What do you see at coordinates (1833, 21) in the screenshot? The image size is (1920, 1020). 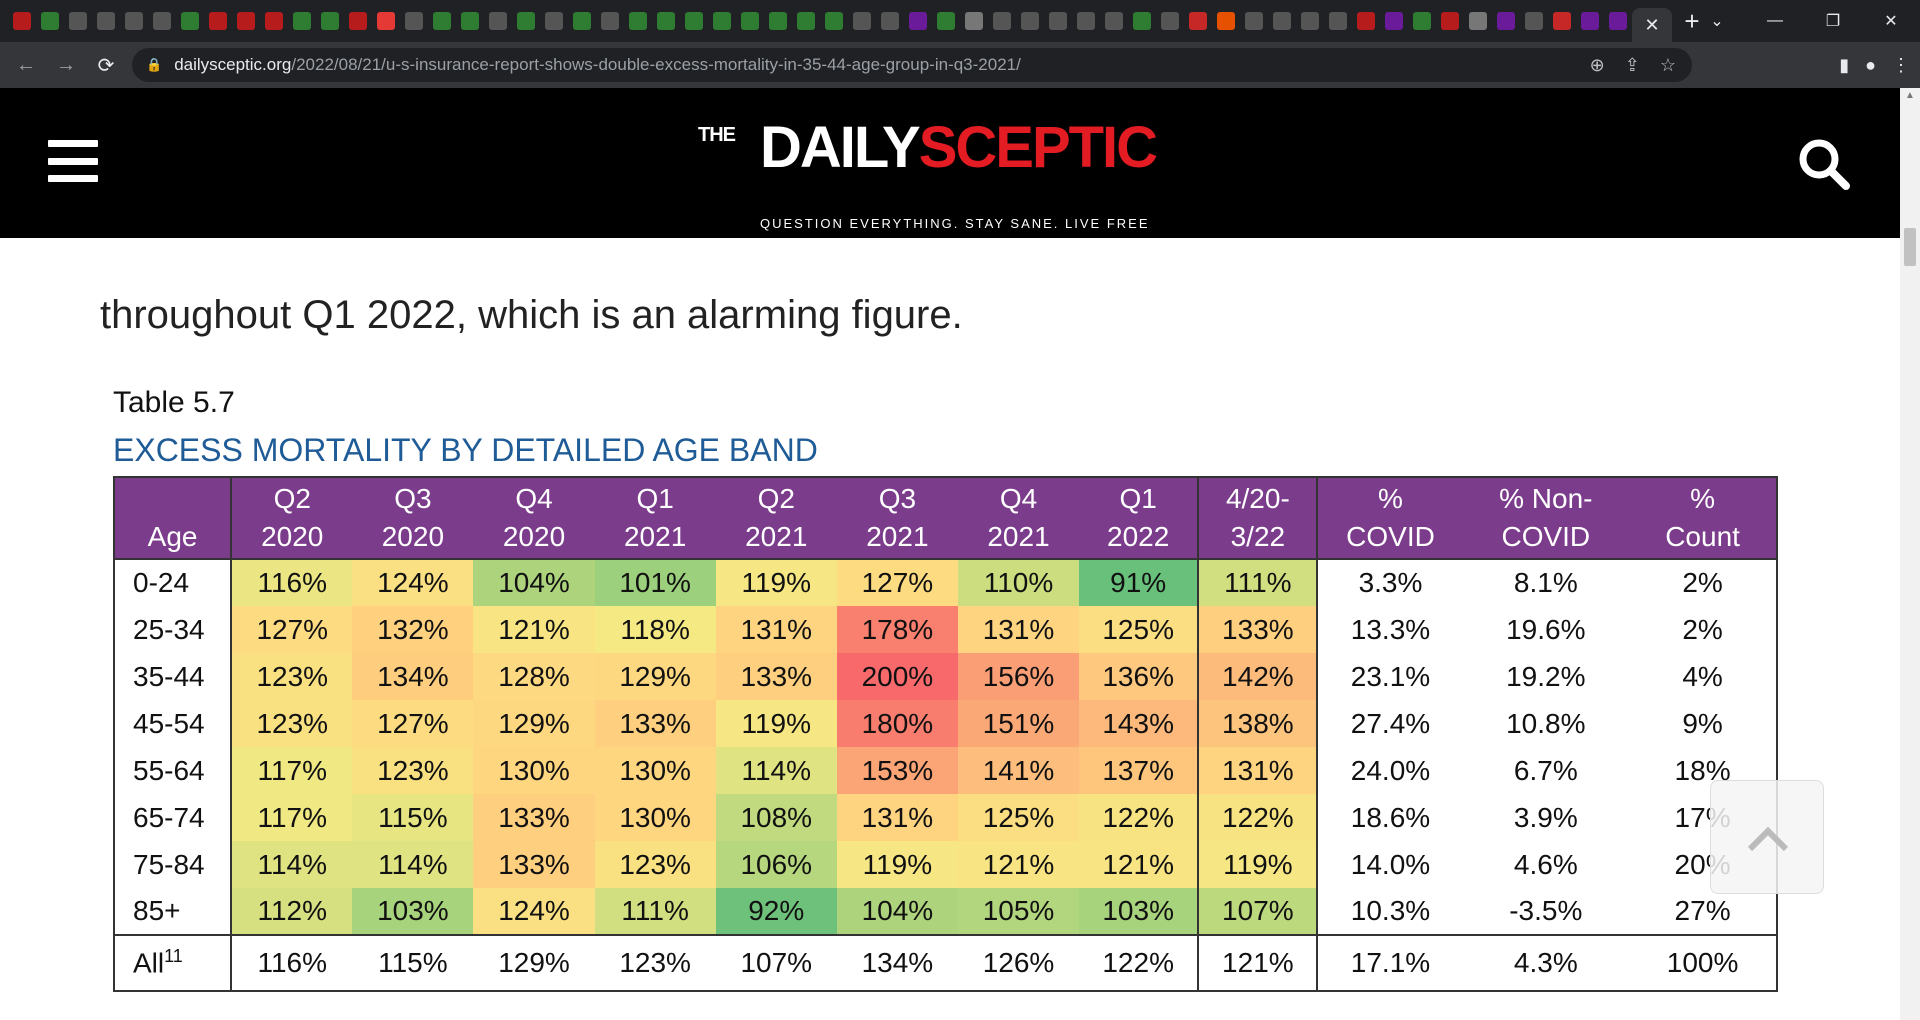 I see `restore-icon: ❐` at bounding box center [1833, 21].